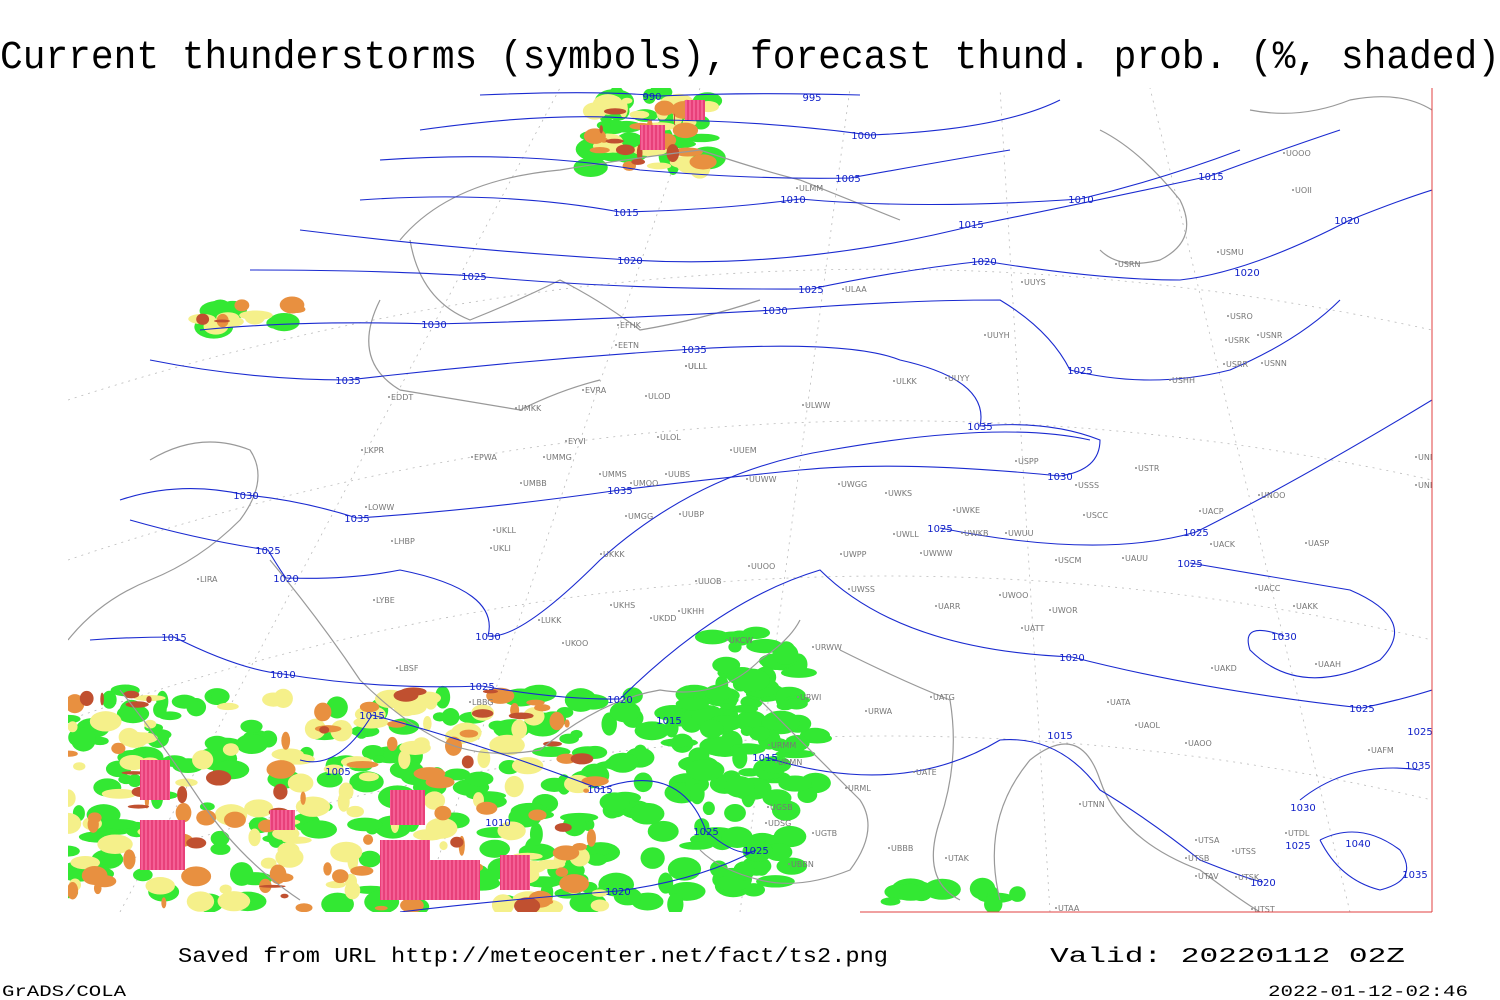  I want to click on station-code: URWA, so click(880, 711).